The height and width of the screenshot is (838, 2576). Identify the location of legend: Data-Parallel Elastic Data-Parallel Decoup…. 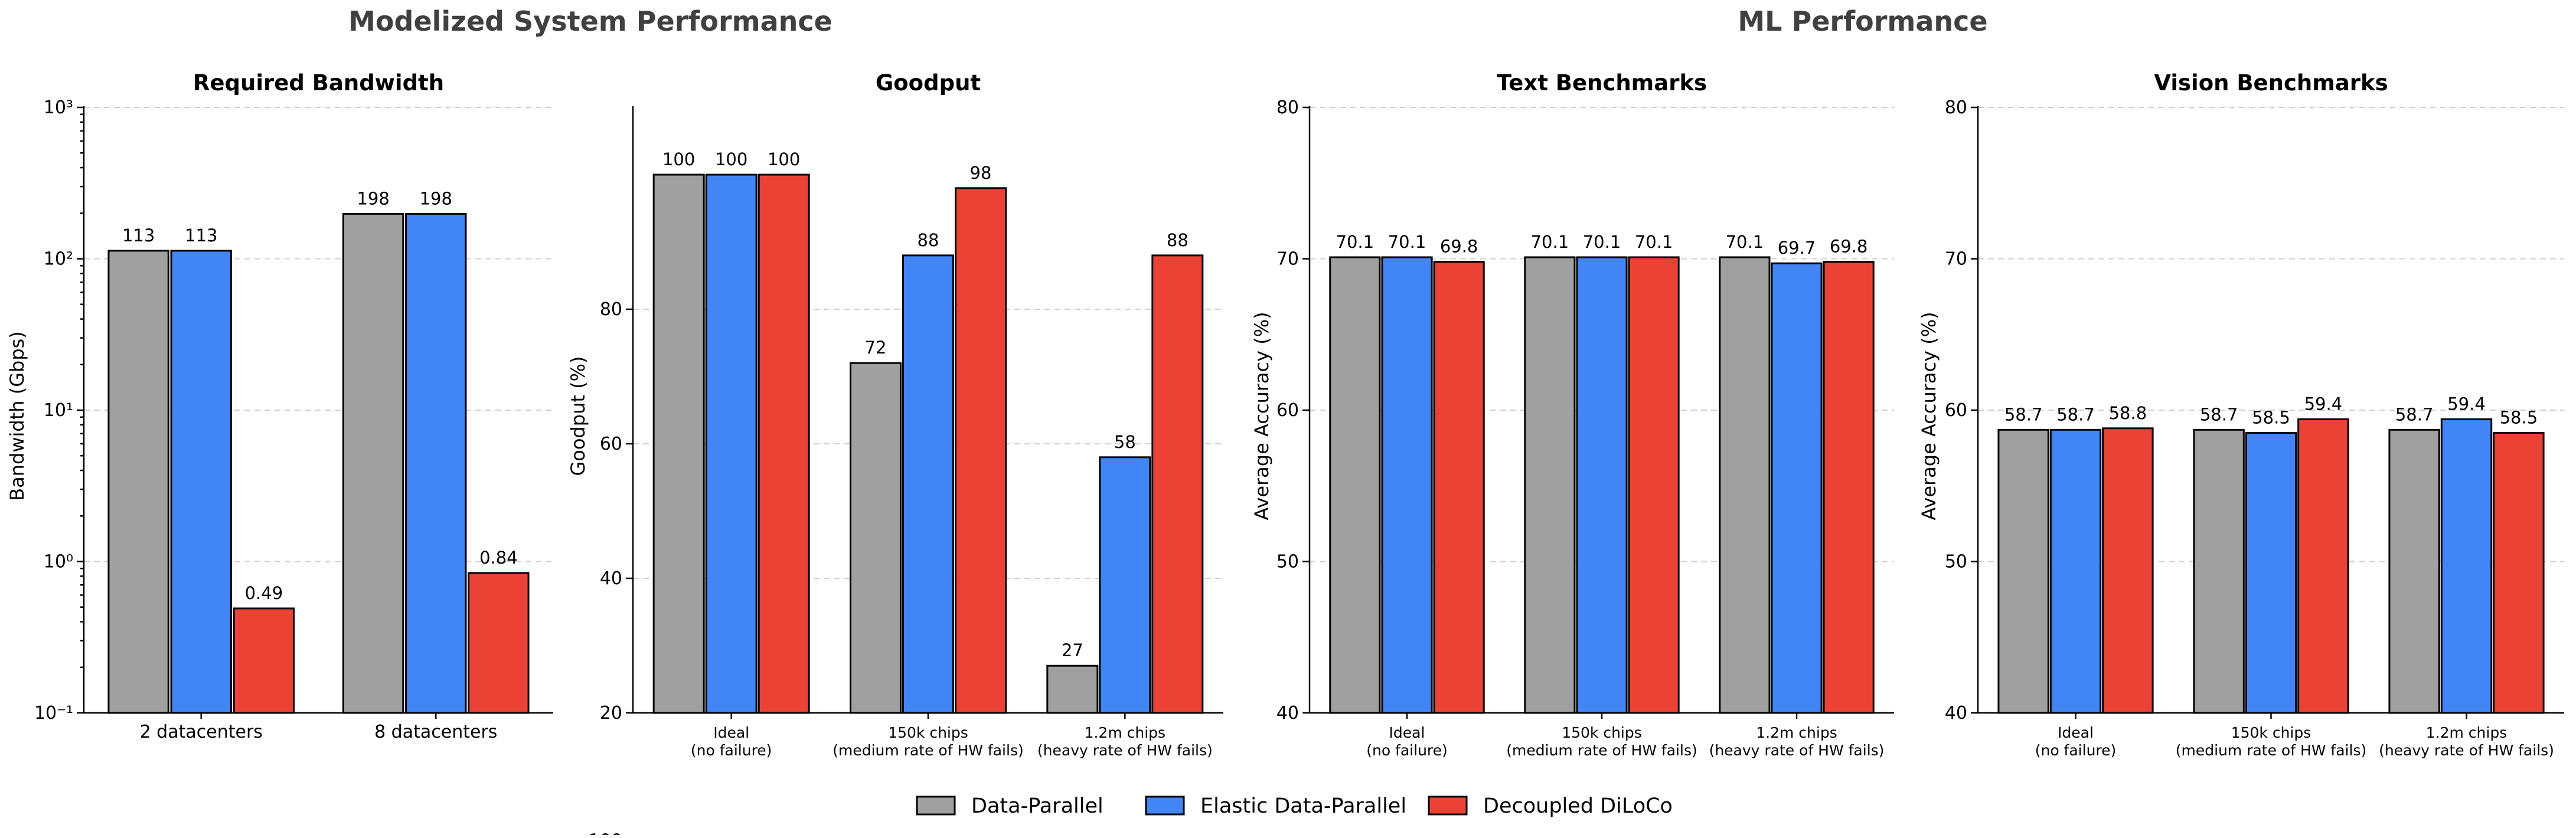
(1294, 806).